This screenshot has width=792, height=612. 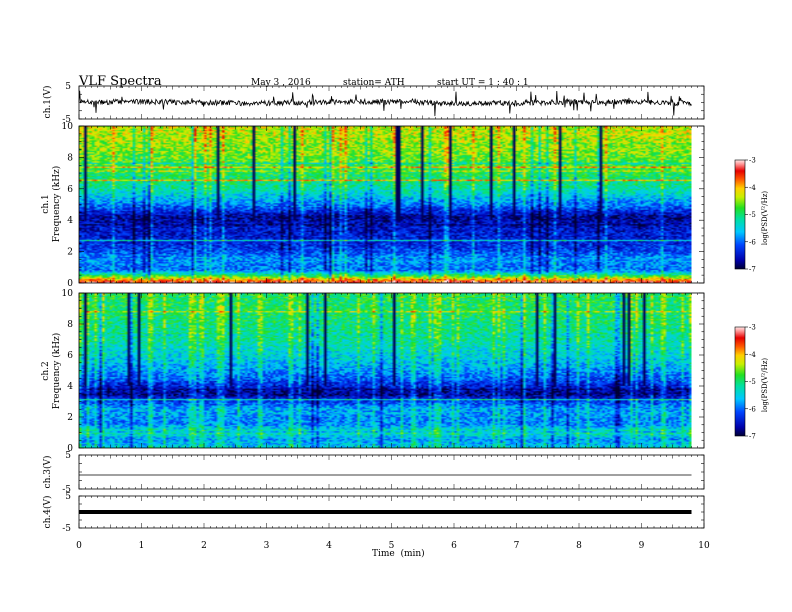 I want to click on x-tick-label: 9, so click(x=642, y=546).